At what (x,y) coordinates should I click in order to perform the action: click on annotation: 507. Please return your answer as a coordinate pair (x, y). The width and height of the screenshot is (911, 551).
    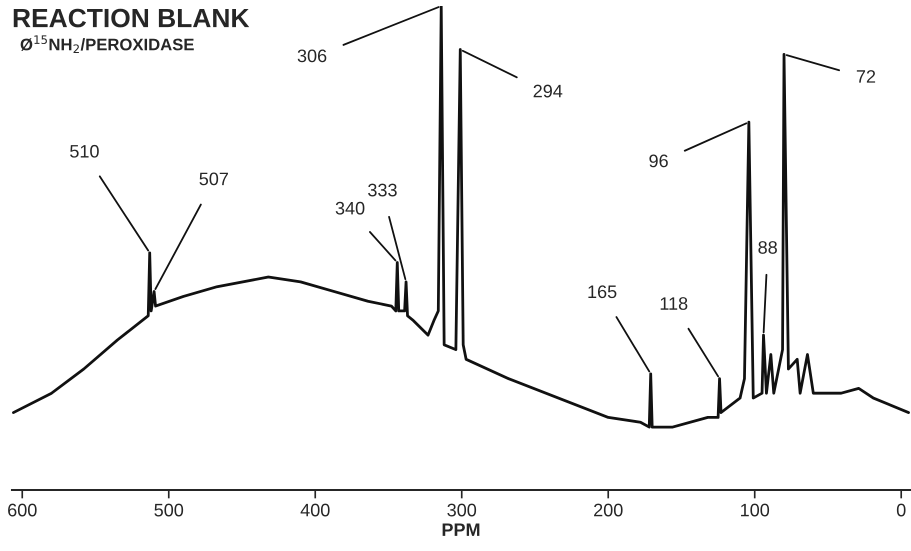
    Looking at the image, I should click on (213, 179).